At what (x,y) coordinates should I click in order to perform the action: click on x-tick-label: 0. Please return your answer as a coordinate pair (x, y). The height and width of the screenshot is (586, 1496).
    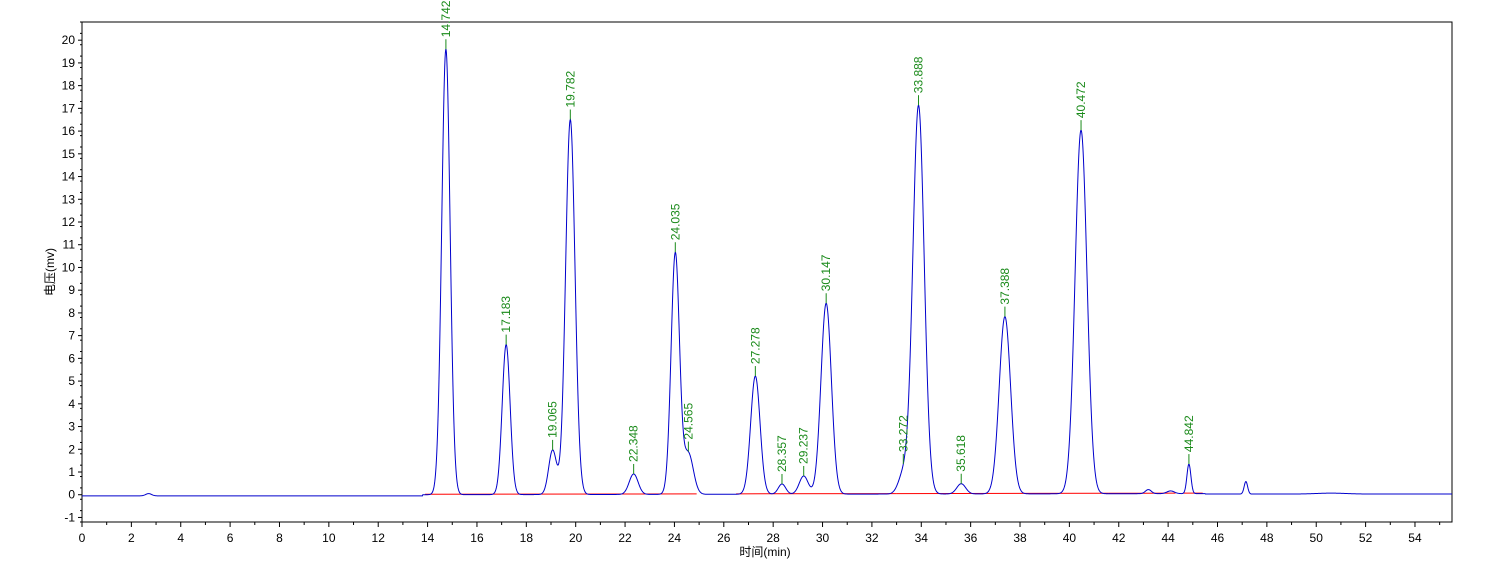
    Looking at the image, I should click on (82, 538).